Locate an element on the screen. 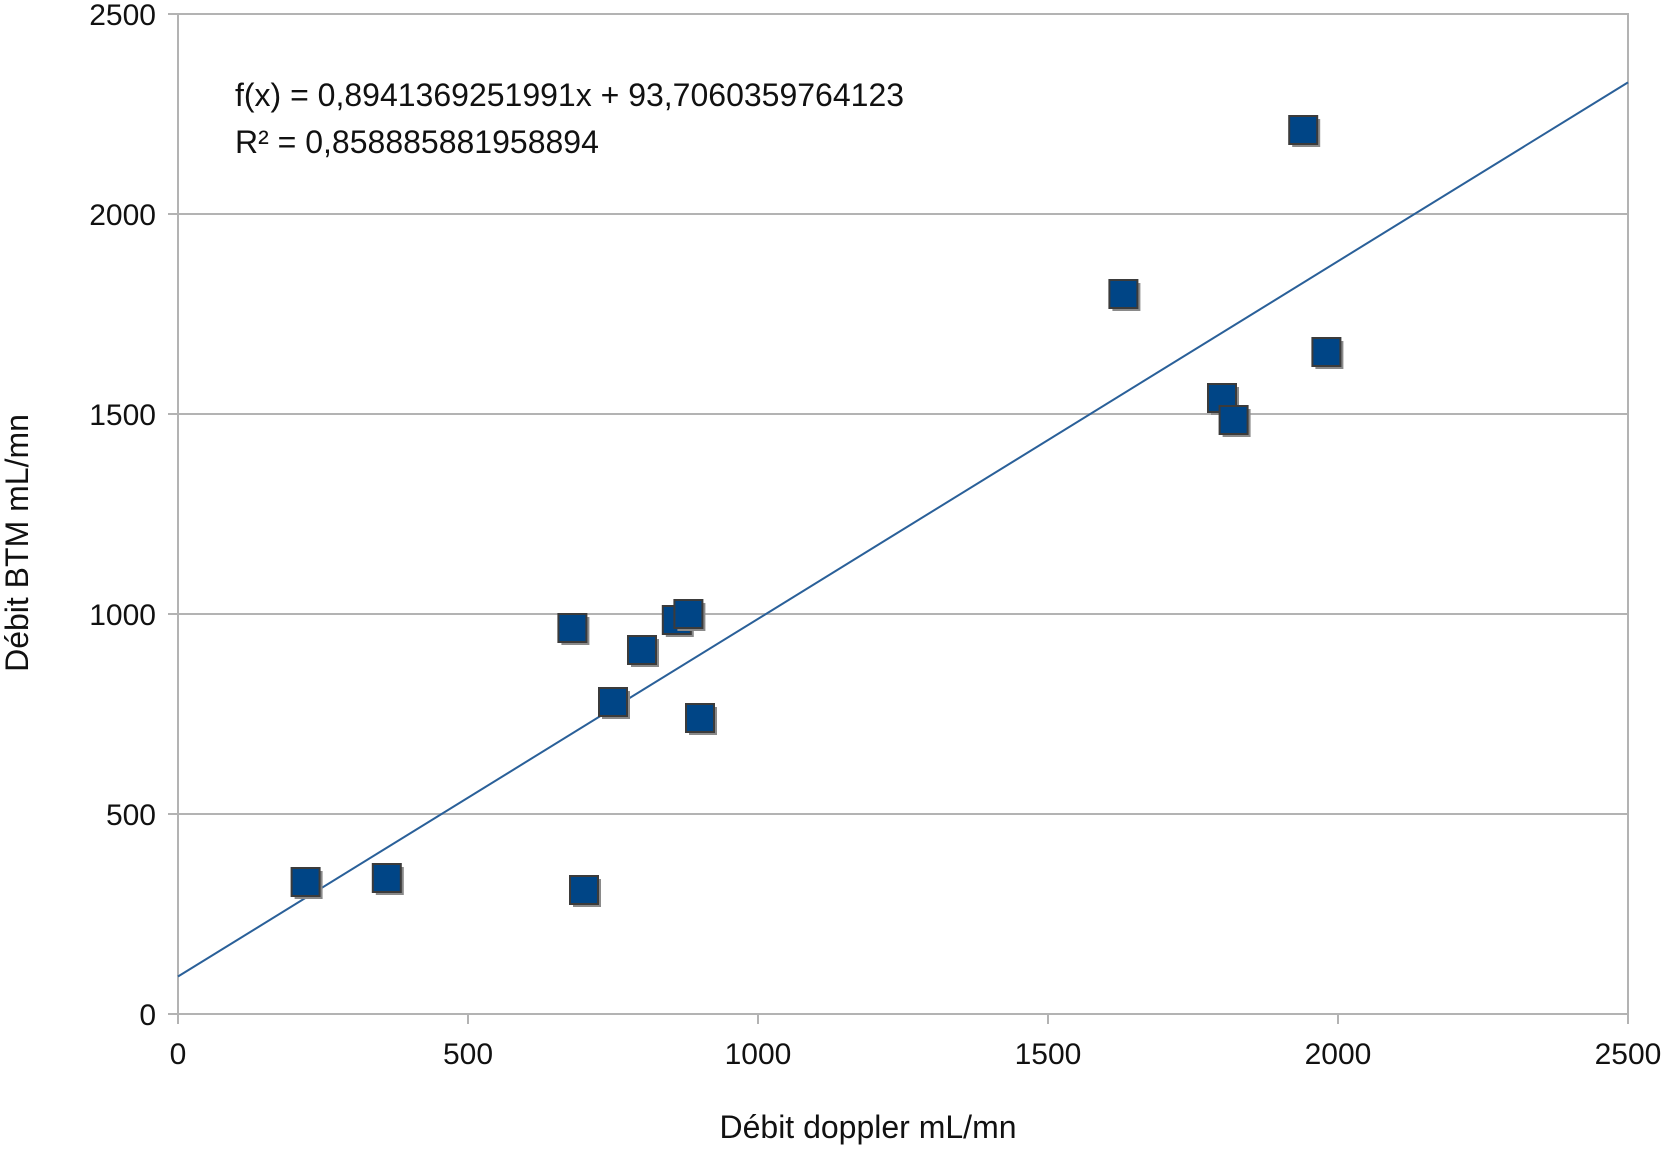 The image size is (1663, 1150). y-axis-tick-labels: 0 500 1000 1500 2000 2500 is located at coordinates (133, 516).